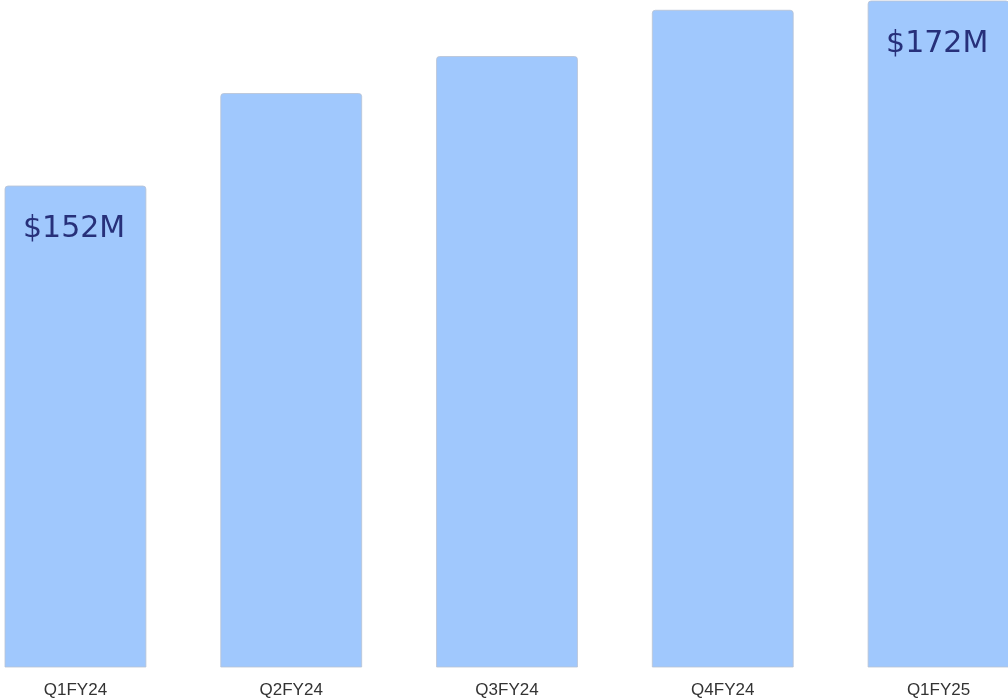 This screenshot has width=1008, height=699. I want to click on x-tick-label: Q2FY24, so click(291, 689).